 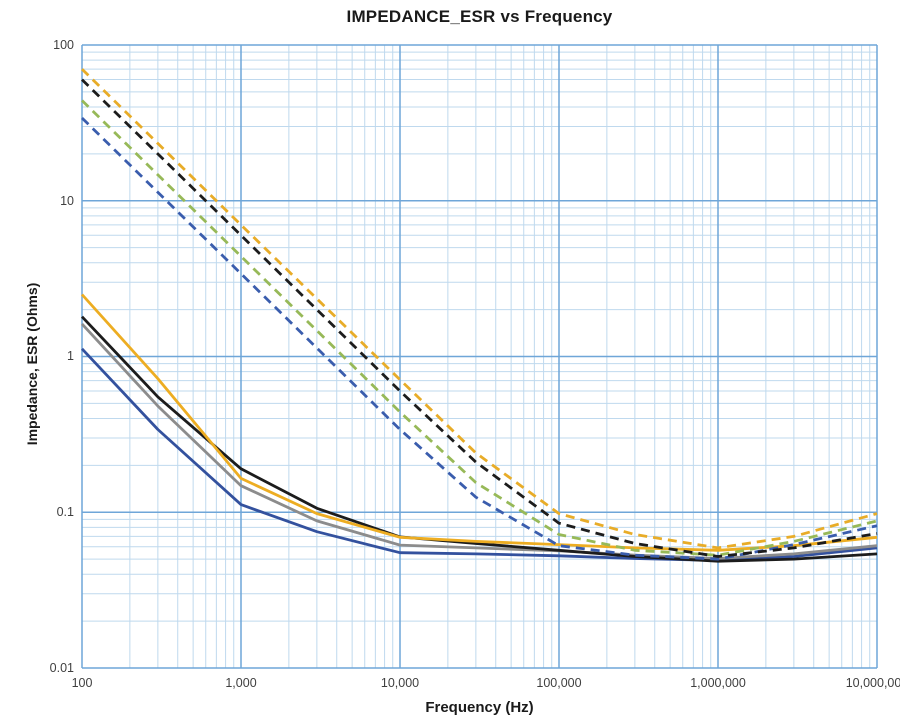 What do you see at coordinates (241, 683) in the screenshot?
I see `x-tick-label: 1,000` at bounding box center [241, 683].